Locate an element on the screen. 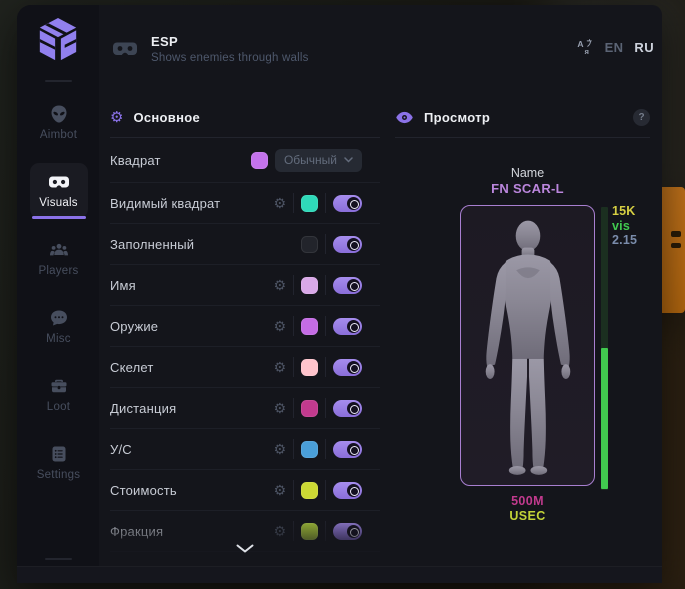 The height and width of the screenshot is (589, 685). sidebar-item-label: Visuals is located at coordinates (58, 203).